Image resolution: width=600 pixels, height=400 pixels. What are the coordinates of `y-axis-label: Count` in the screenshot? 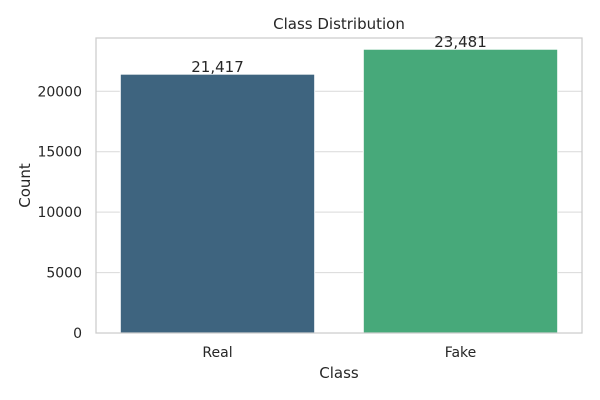 It's located at (25, 185).